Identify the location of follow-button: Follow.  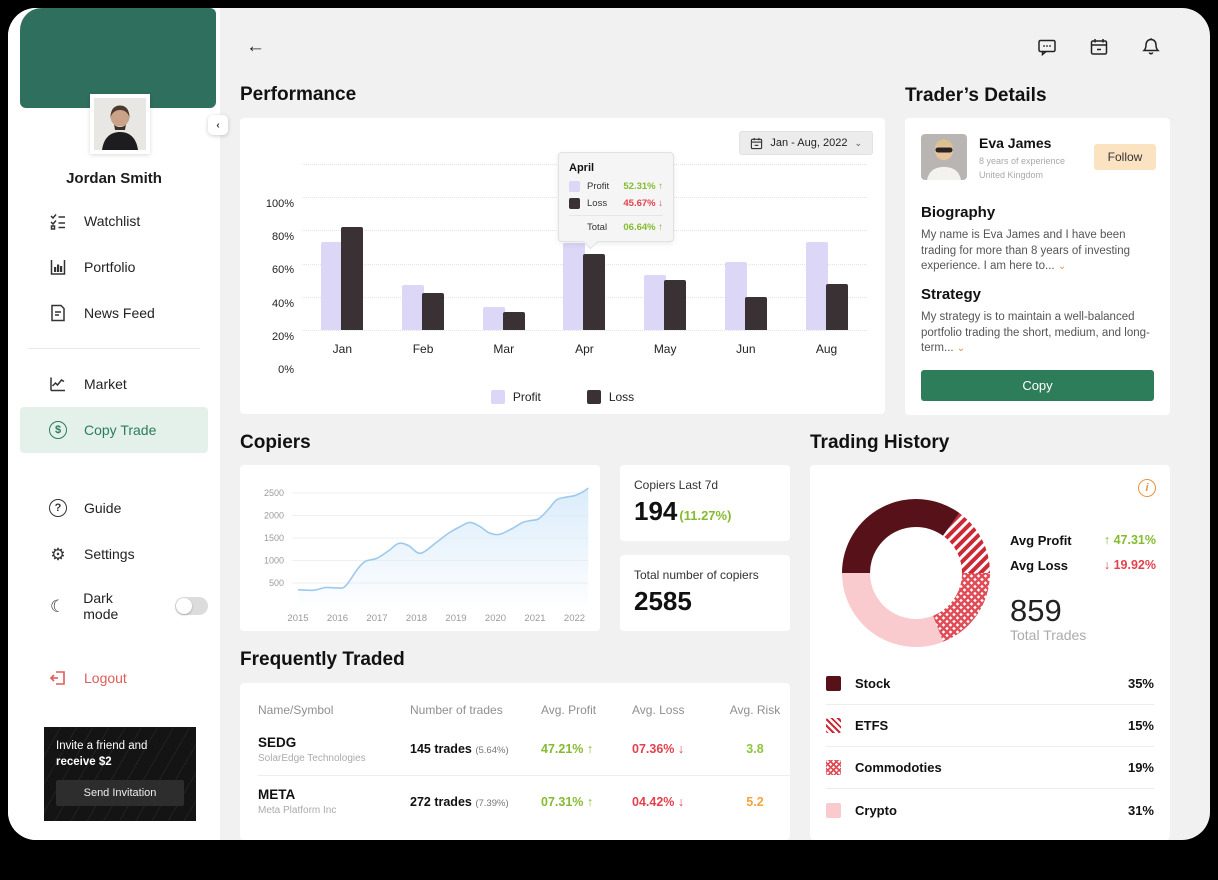
(1125, 157).